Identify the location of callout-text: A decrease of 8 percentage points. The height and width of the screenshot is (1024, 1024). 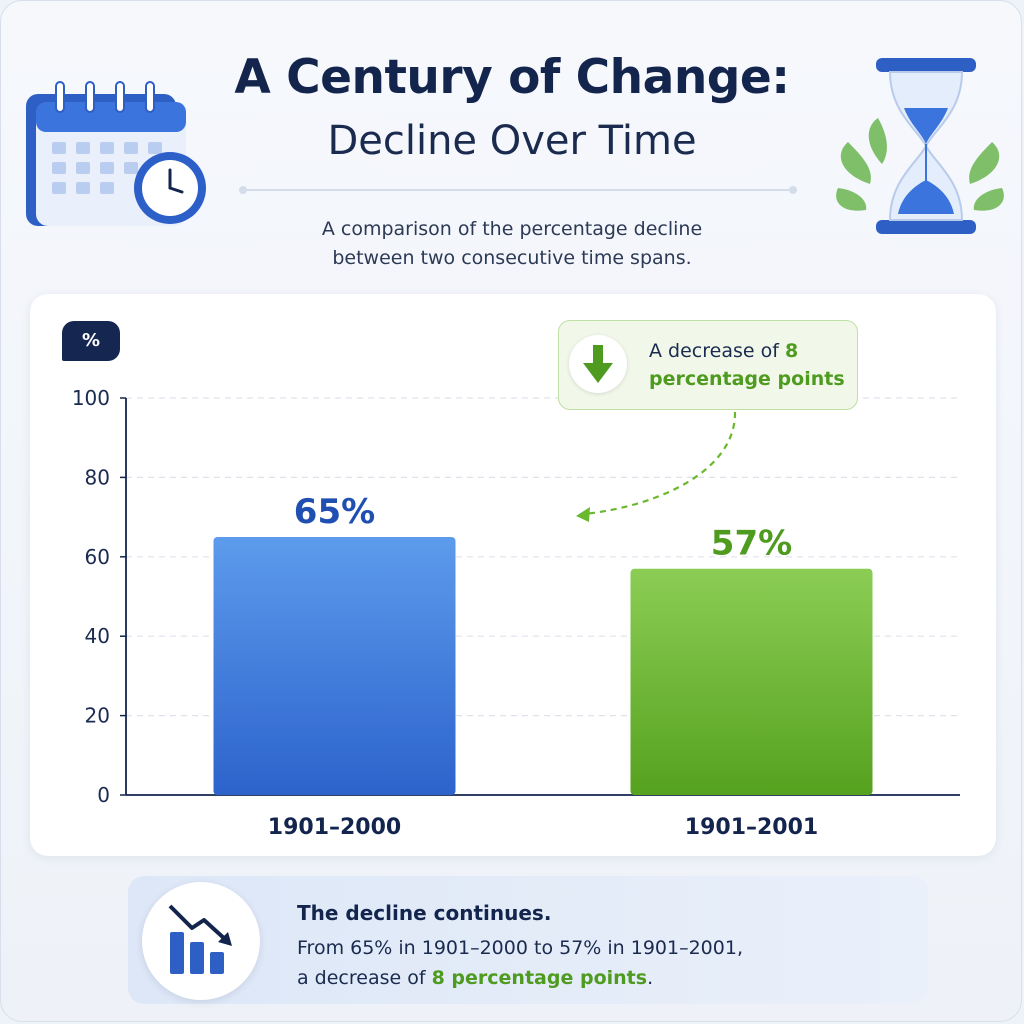
(751, 365).